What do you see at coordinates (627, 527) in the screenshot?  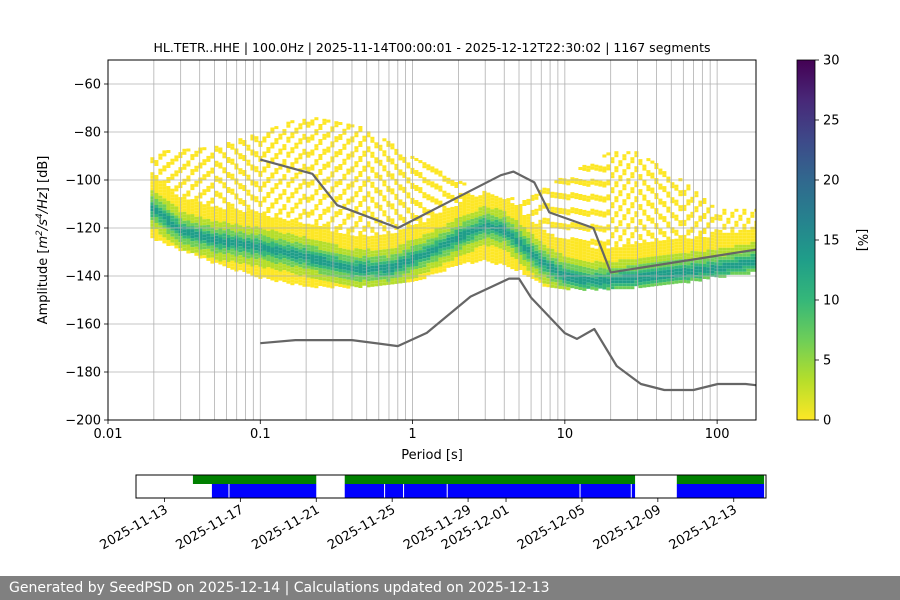 I see `date-tick-label: 2025-12-09` at bounding box center [627, 527].